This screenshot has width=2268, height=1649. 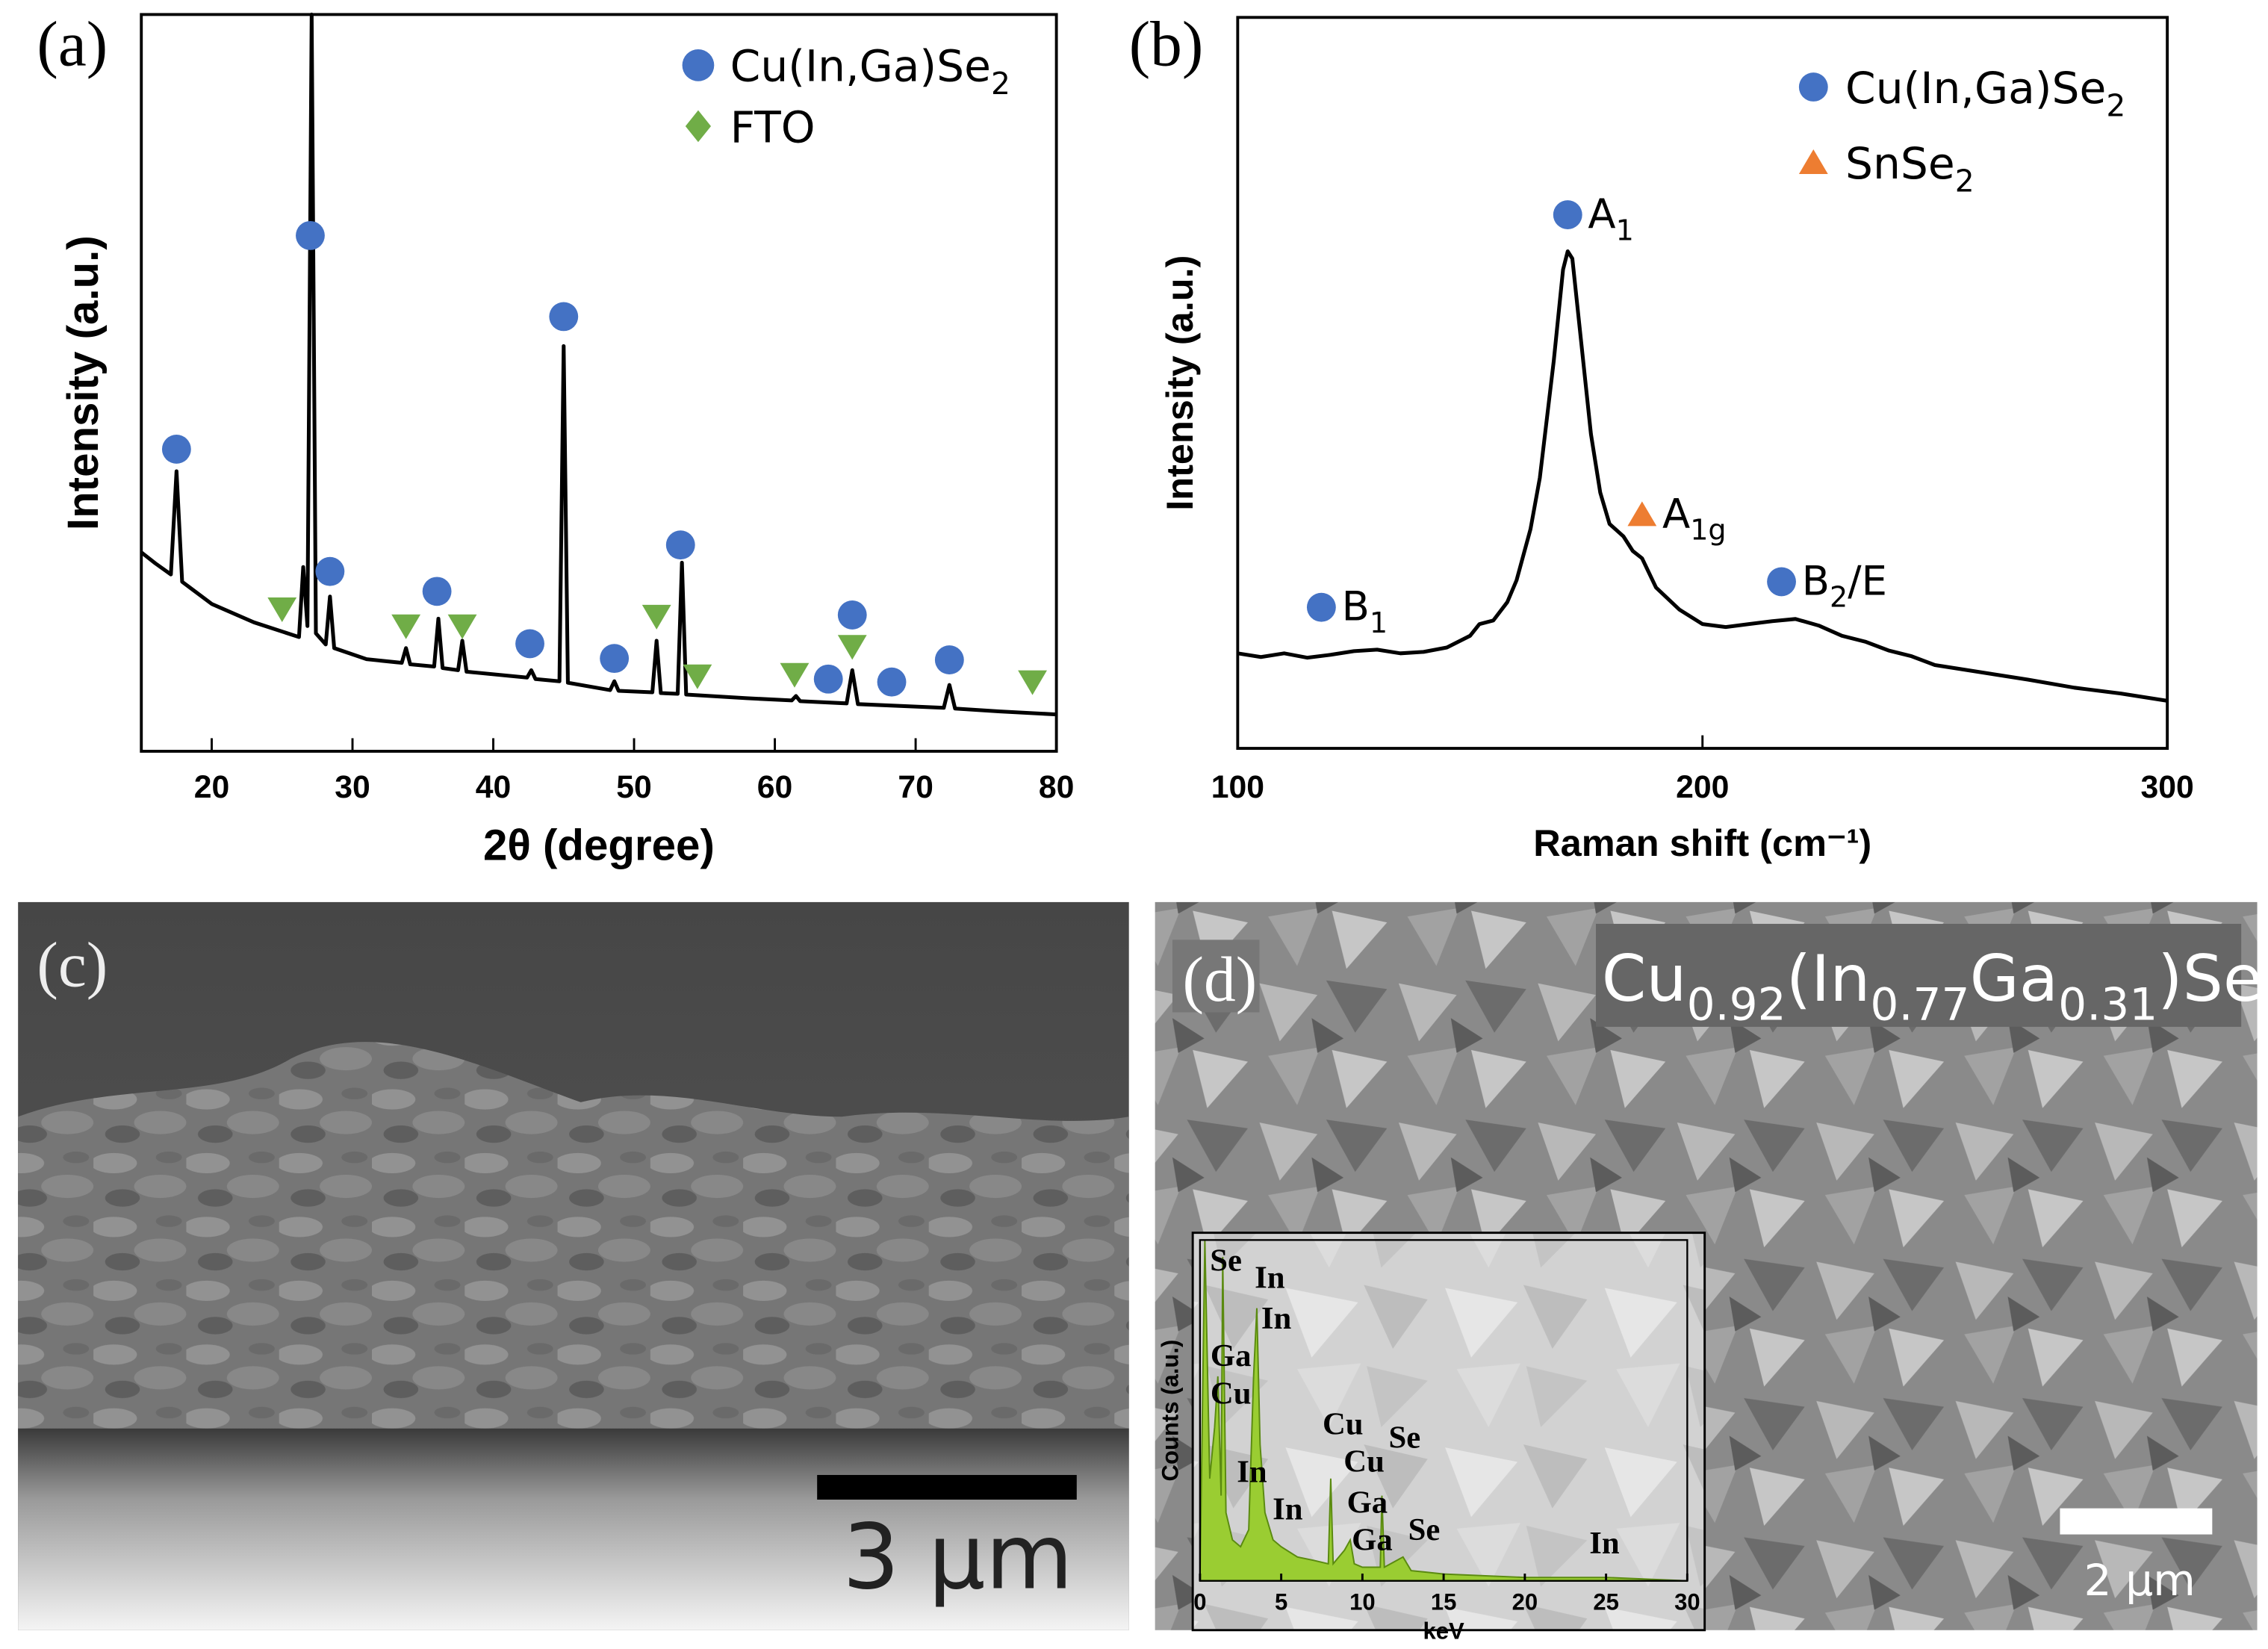 What do you see at coordinates (1443, 1411) in the screenshot?
I see `data-area` at bounding box center [1443, 1411].